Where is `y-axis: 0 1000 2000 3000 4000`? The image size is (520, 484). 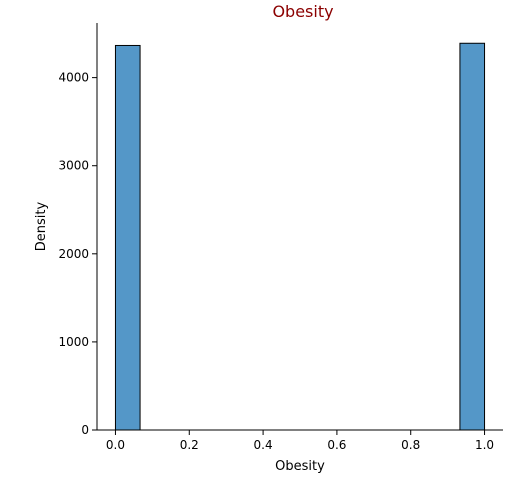
y-axis: 0 1000 2000 3000 4000 is located at coordinates (78, 230).